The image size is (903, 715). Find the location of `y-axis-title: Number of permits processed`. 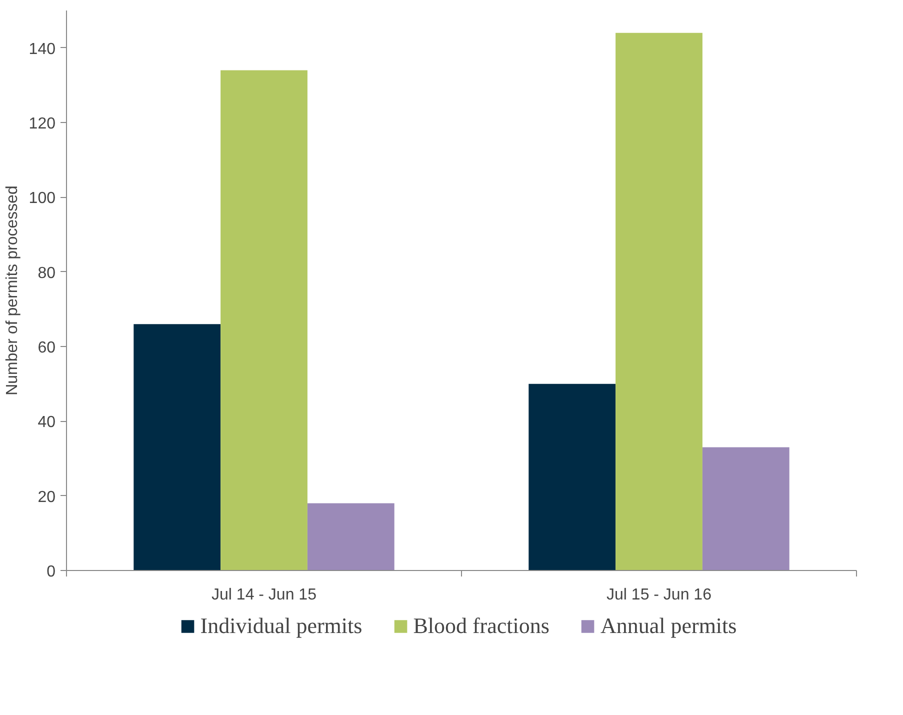

y-axis-title: Number of permits processed is located at coordinates (12, 291).